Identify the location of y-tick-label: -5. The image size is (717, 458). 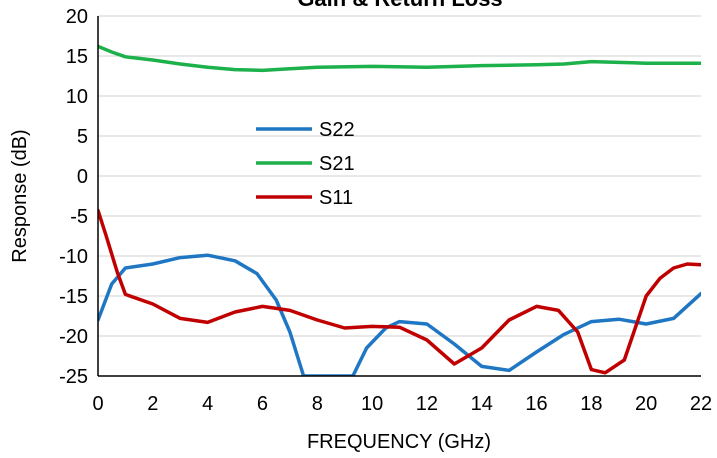
(79, 217).